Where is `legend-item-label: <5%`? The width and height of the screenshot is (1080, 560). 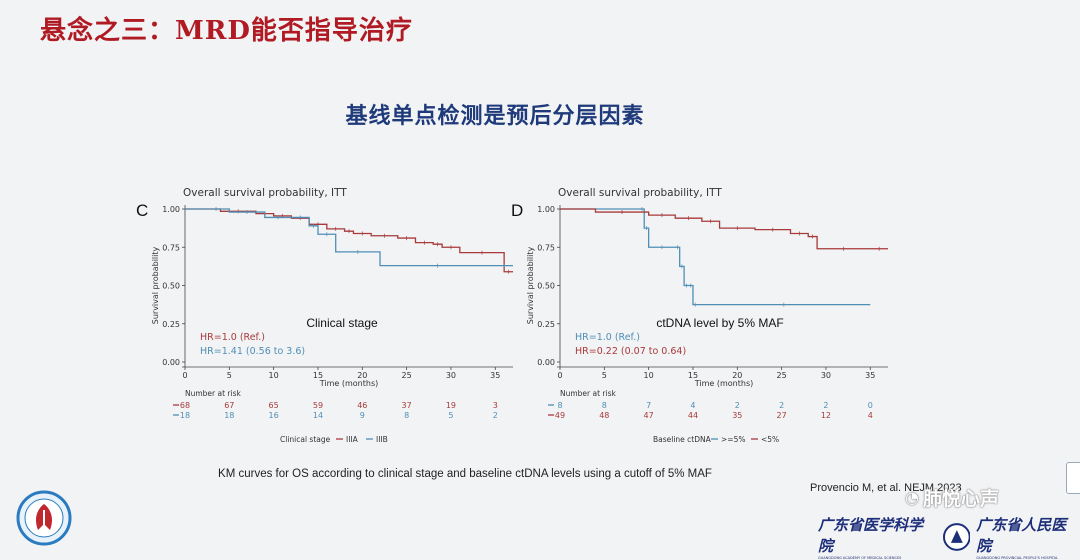
legend-item-label: <5% is located at coordinates (770, 439).